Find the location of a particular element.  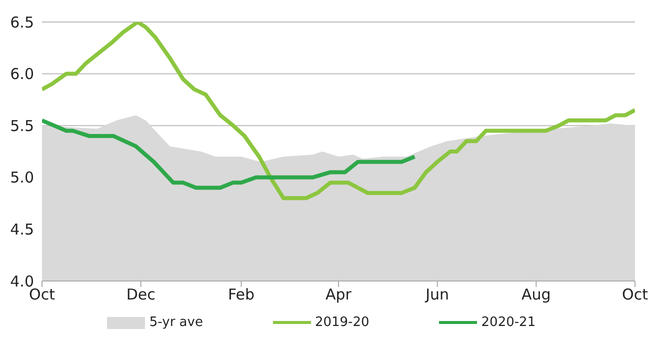

x-tick-label: Apr is located at coordinates (339, 295).